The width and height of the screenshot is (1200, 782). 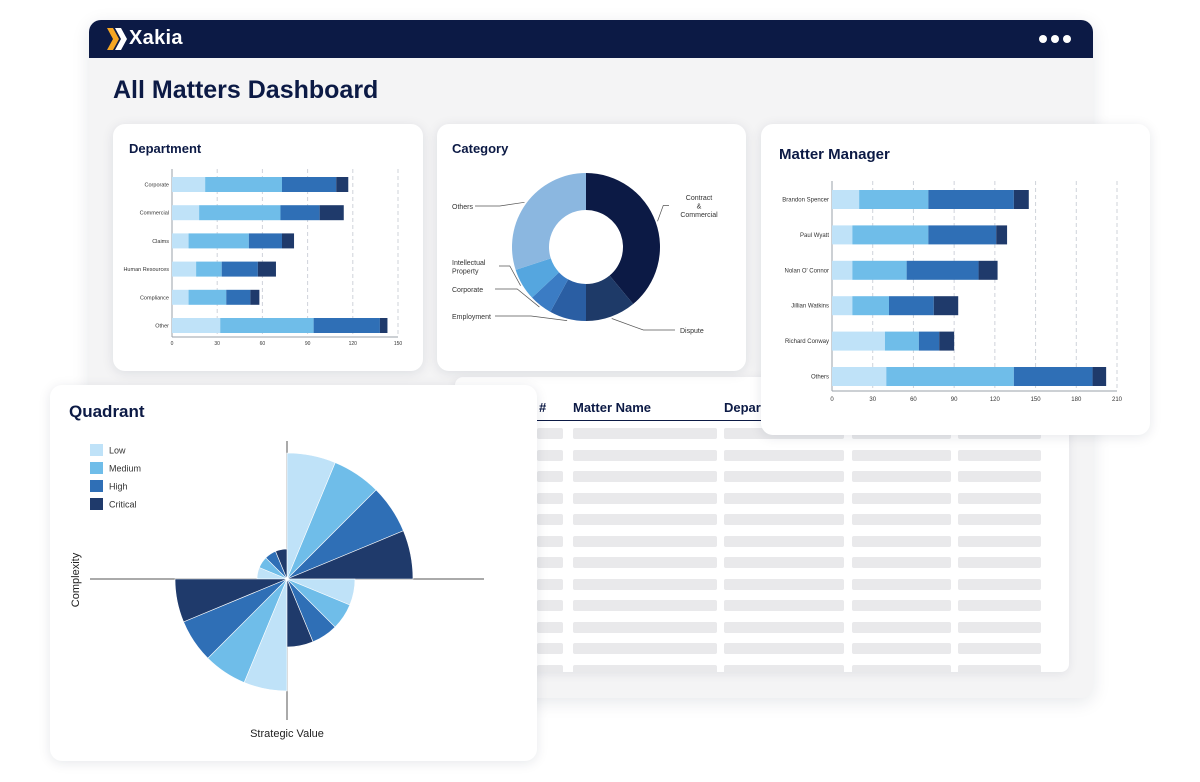 I want to click on department-title: Department, so click(x=165, y=148).